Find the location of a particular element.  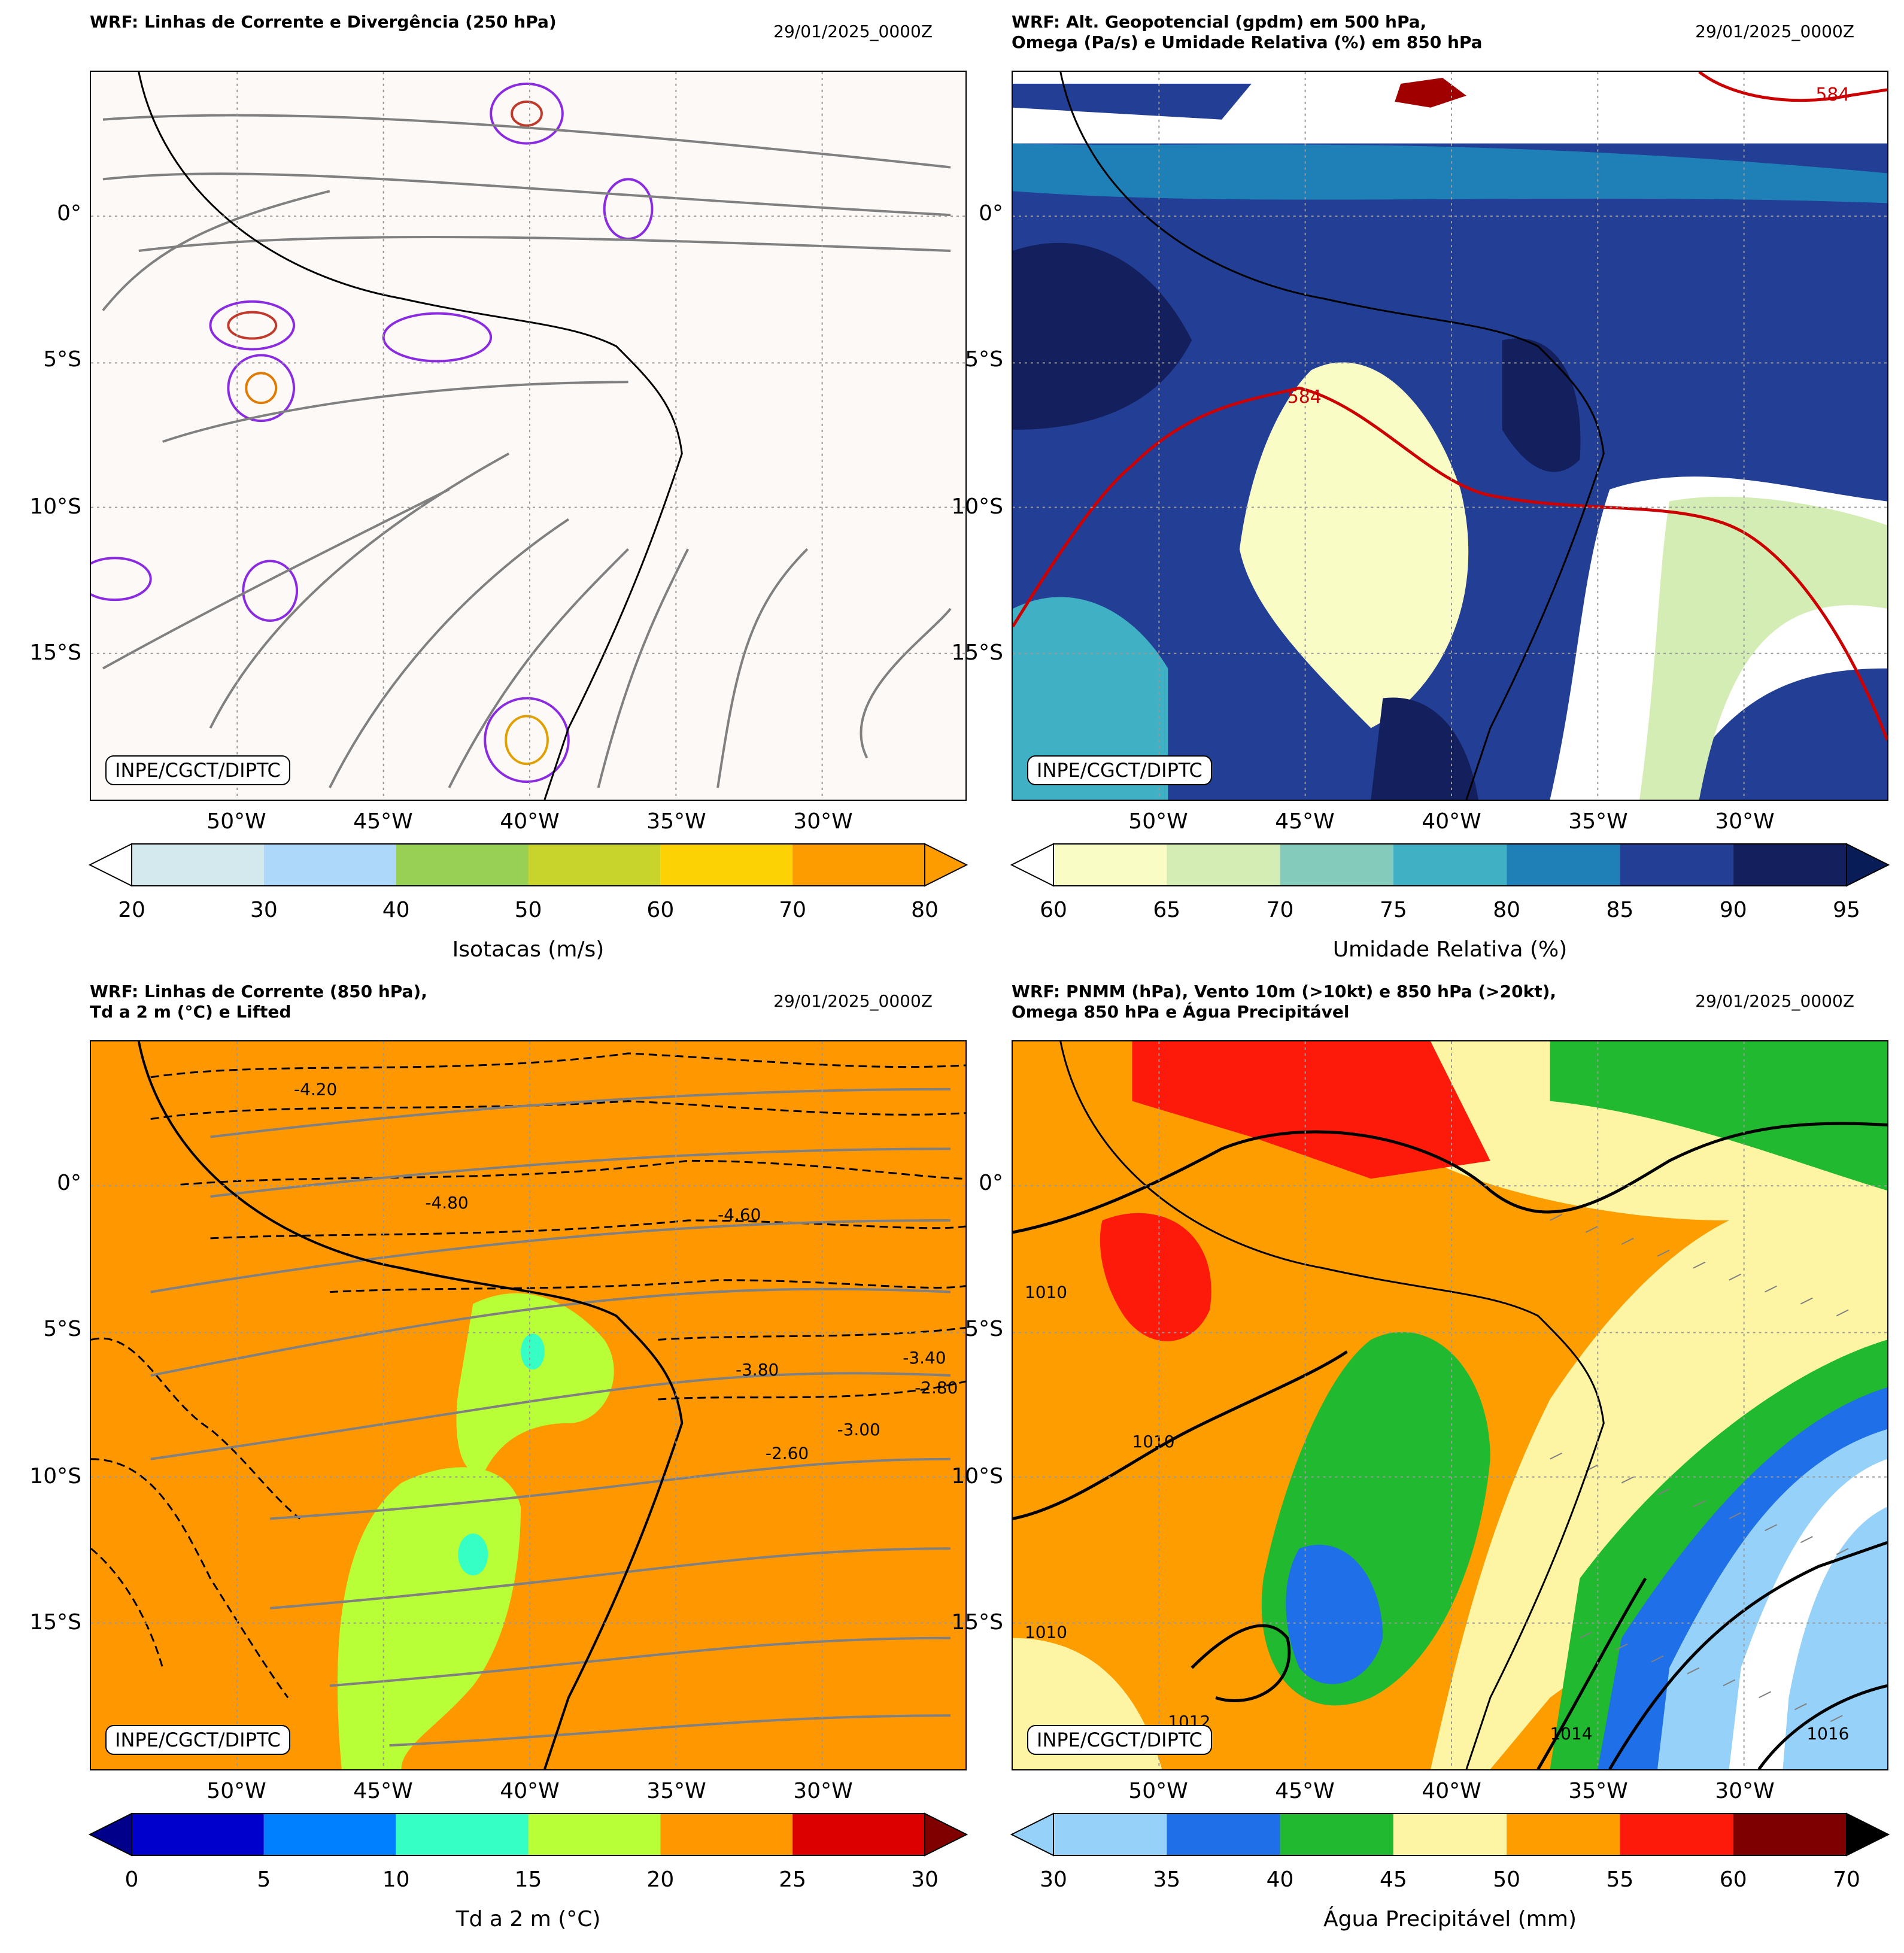

streamlines is located at coordinates (550, 1417).